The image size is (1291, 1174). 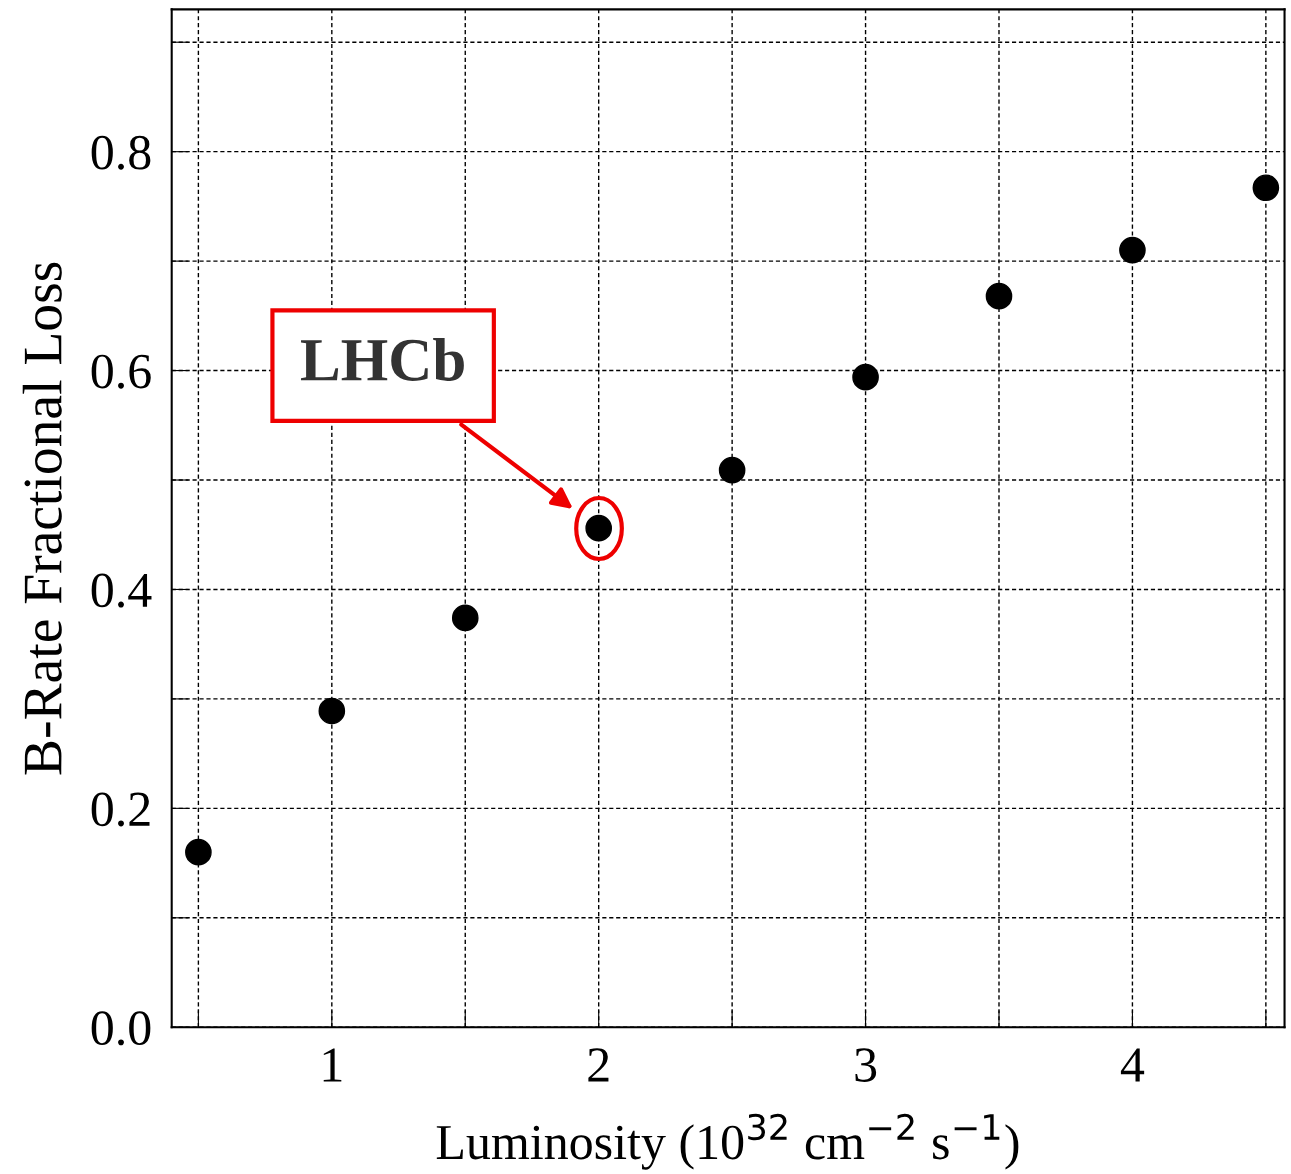 I want to click on y-tick-label: 0.6, so click(x=121, y=371).